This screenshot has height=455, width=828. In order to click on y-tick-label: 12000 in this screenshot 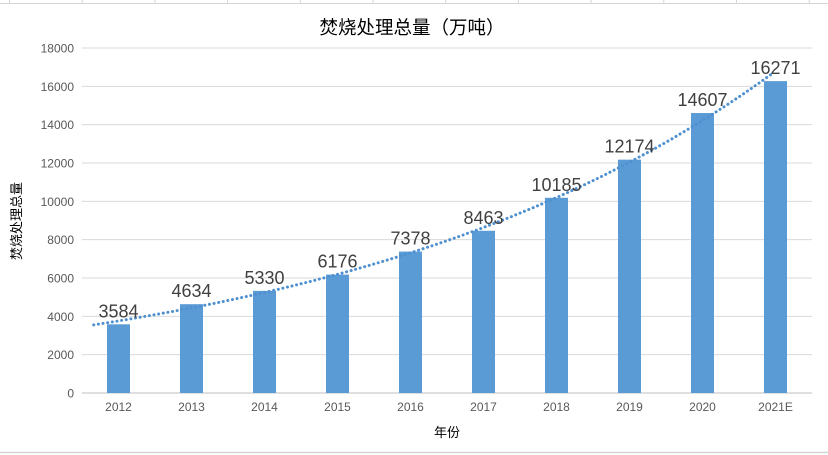, I will do `click(58, 164)`.